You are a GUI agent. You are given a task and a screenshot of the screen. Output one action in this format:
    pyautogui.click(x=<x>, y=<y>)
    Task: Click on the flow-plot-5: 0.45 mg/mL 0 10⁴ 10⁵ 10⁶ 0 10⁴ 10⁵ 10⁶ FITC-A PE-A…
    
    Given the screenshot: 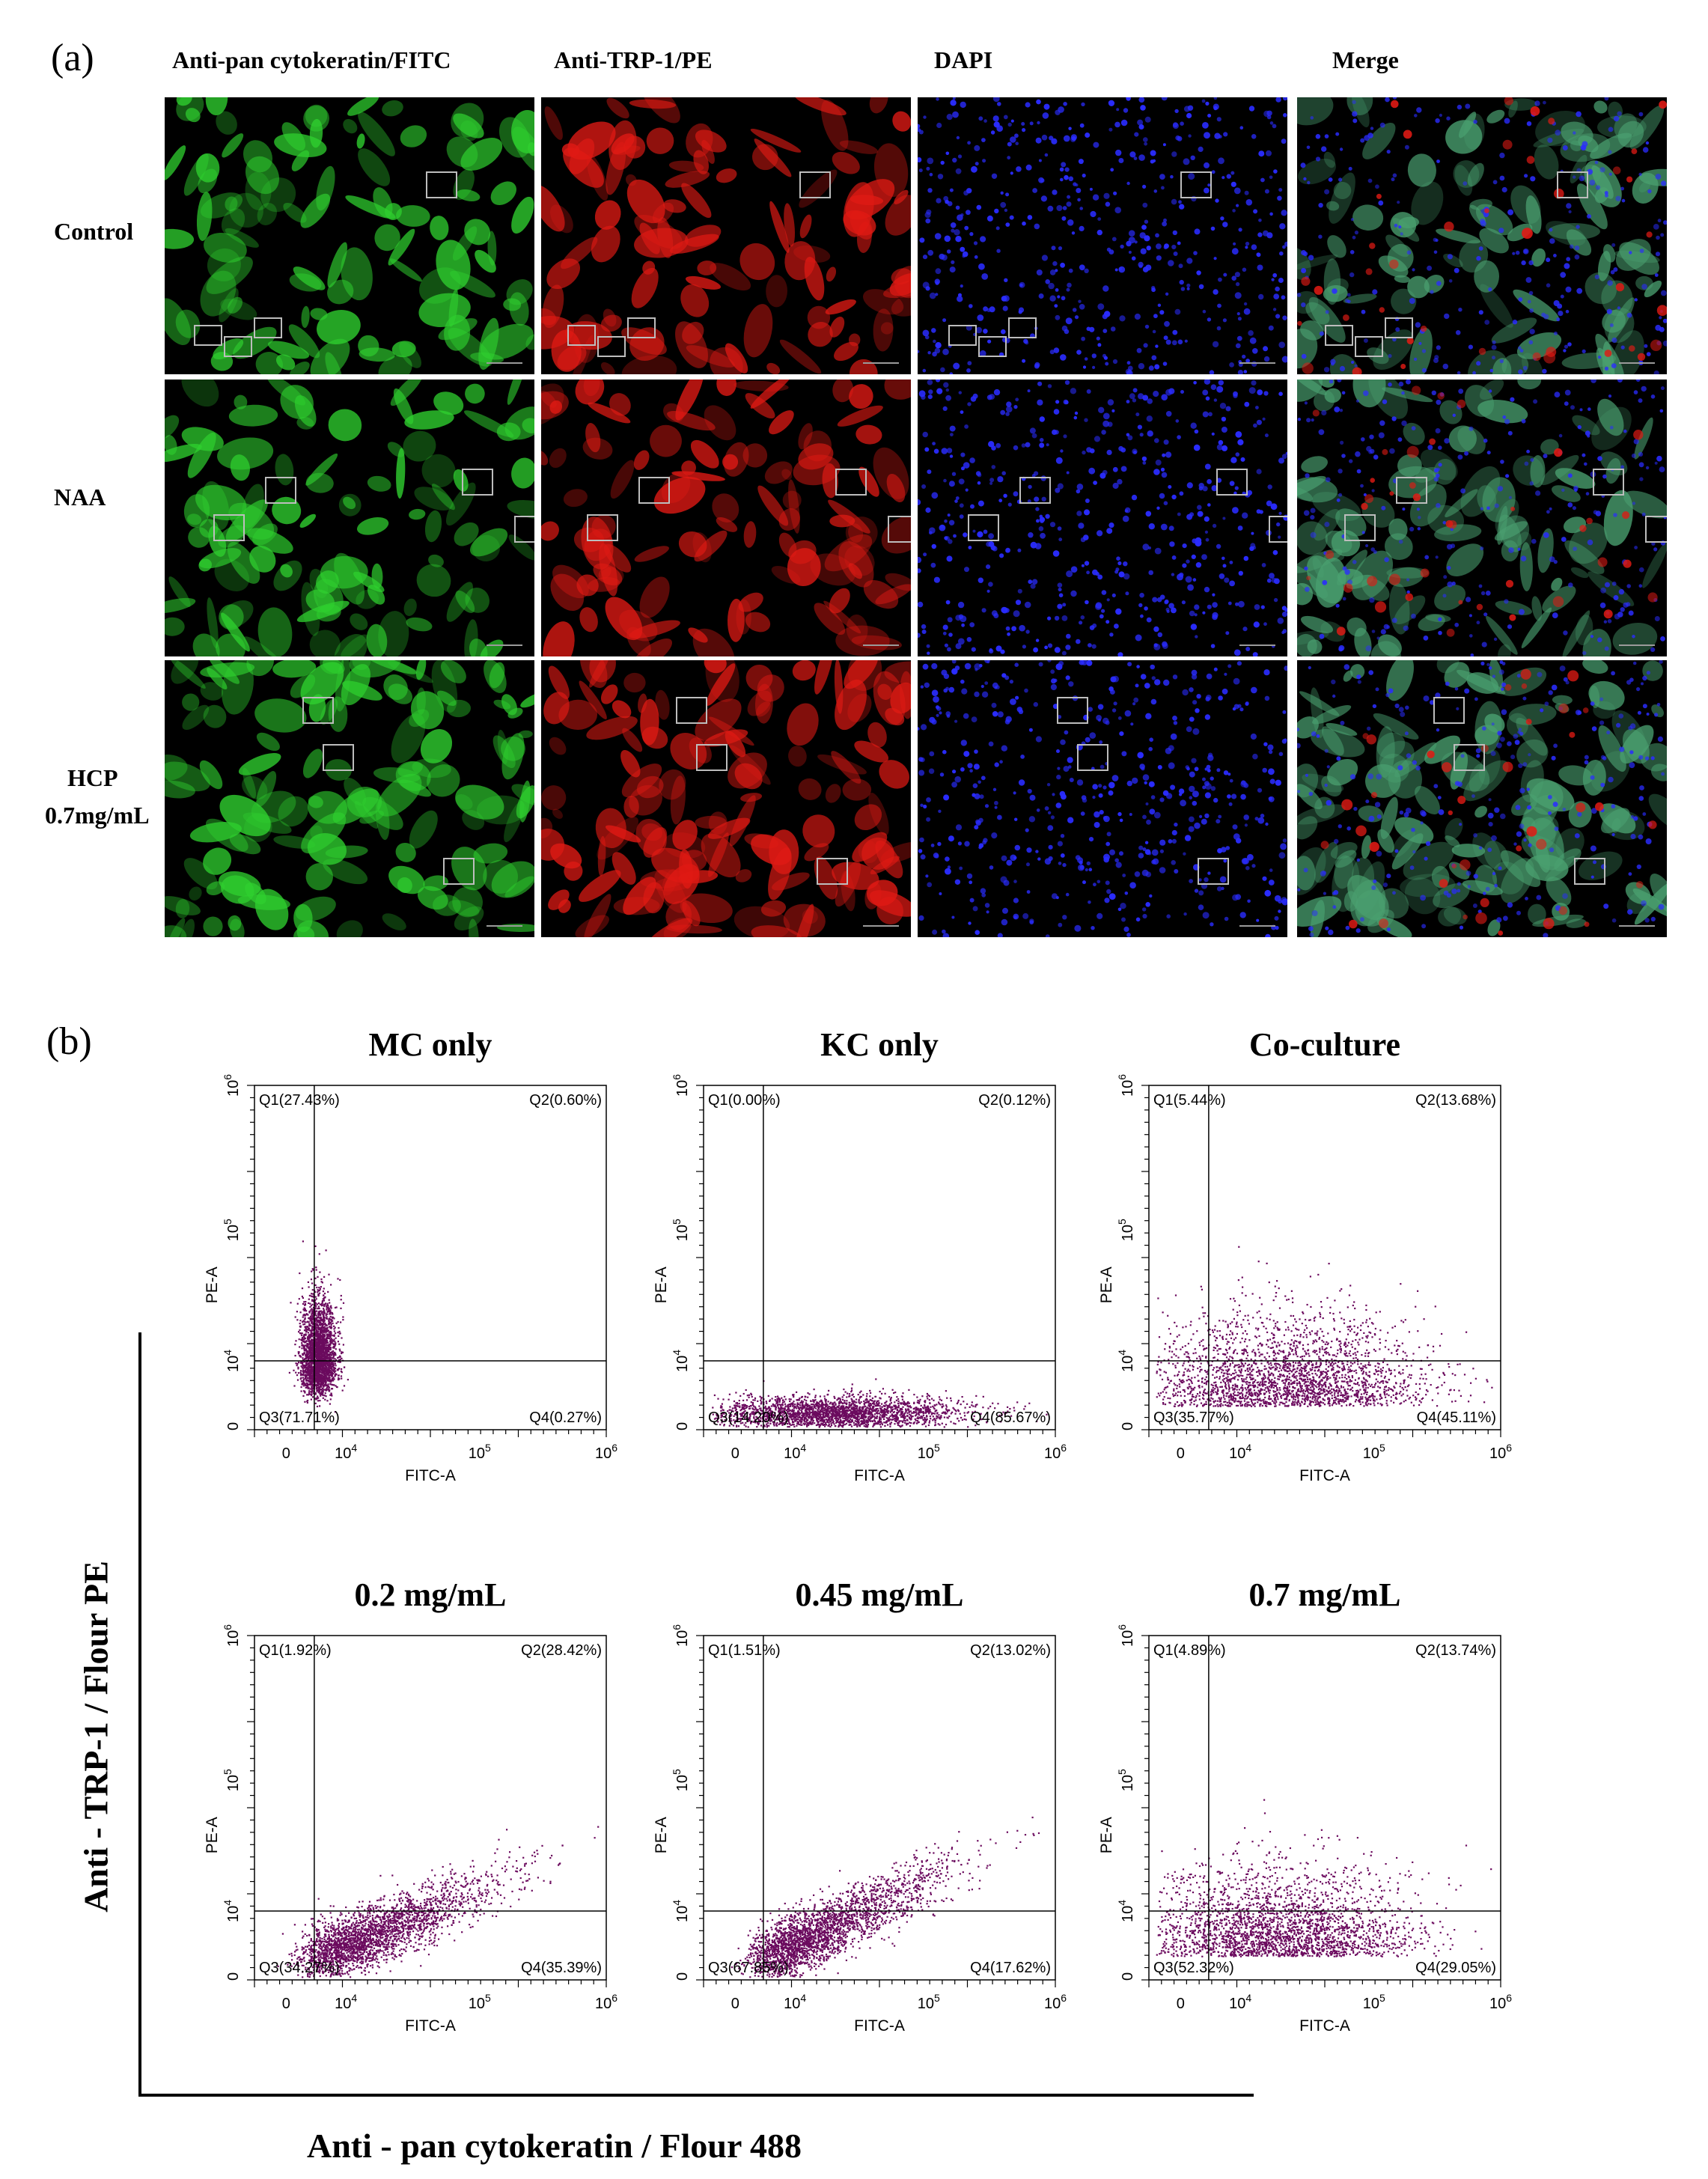 What is the action you would take?
    pyautogui.click(x=865, y=1816)
    